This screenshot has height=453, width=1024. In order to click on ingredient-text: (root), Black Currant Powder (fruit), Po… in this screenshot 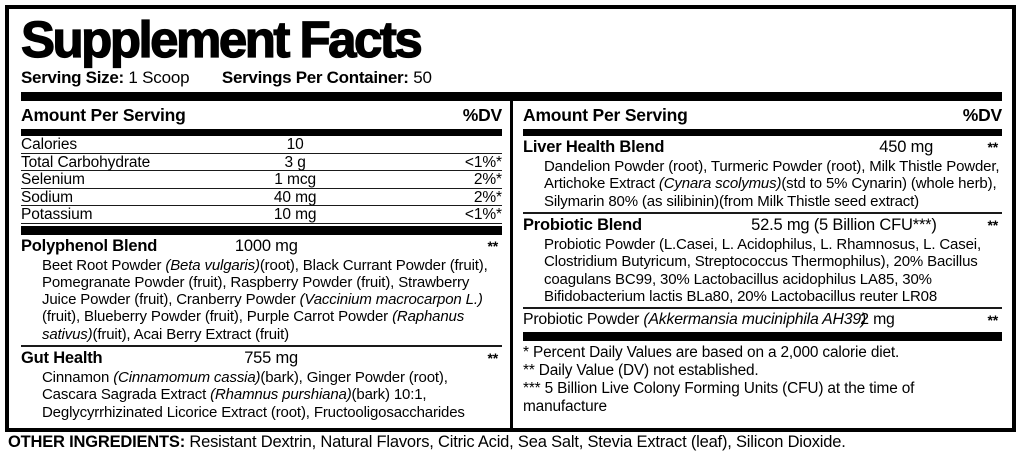, I will do `click(265, 282)`.